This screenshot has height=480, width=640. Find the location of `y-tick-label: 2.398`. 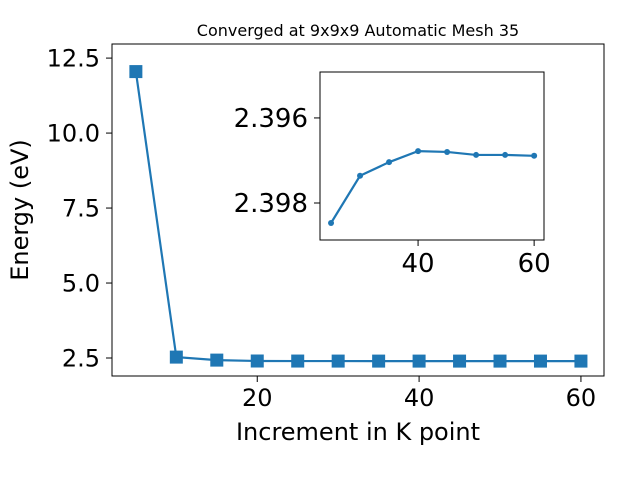

y-tick-label: 2.398 is located at coordinates (271, 204).